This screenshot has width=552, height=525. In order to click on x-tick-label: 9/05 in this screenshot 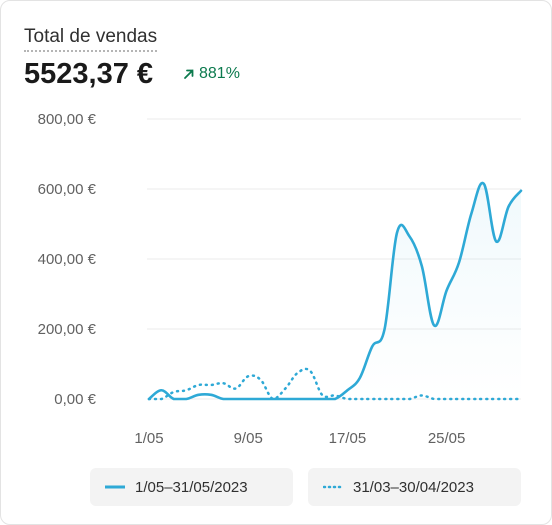, I will do `click(248, 438)`.